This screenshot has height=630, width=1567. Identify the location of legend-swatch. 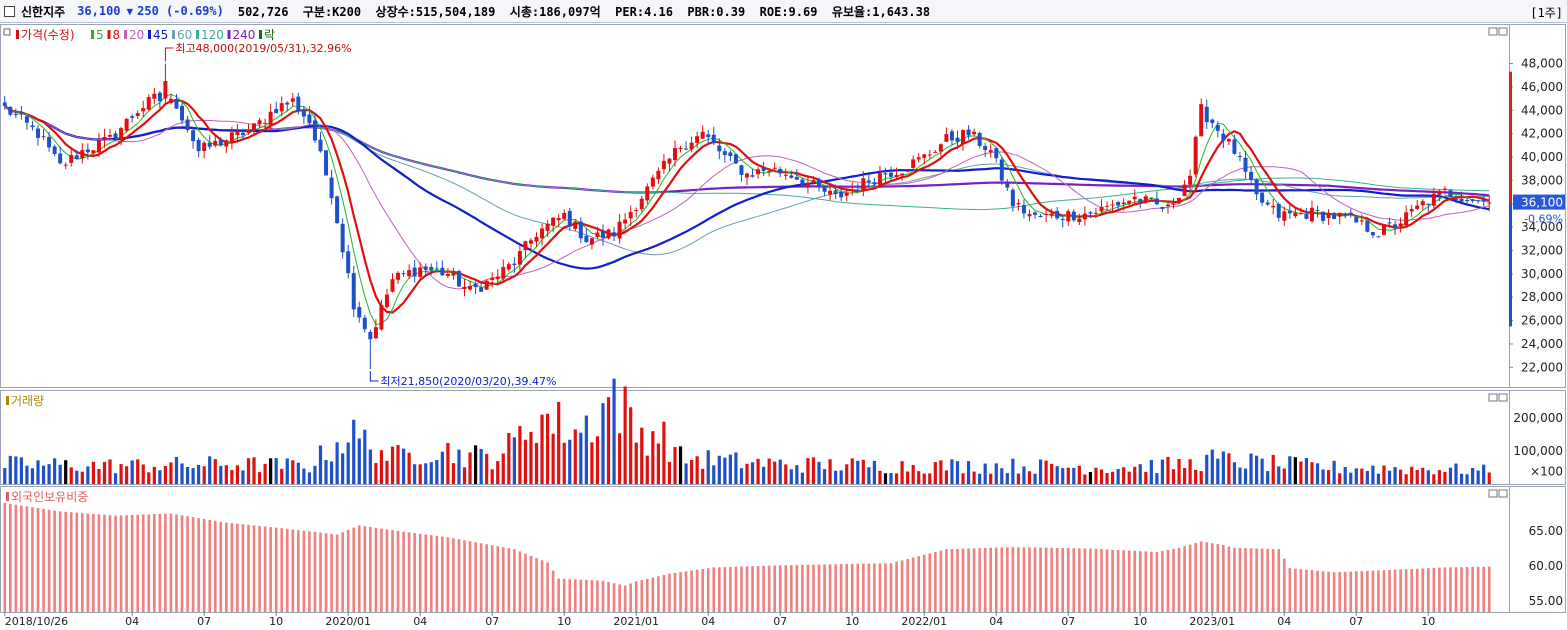
(109, 34).